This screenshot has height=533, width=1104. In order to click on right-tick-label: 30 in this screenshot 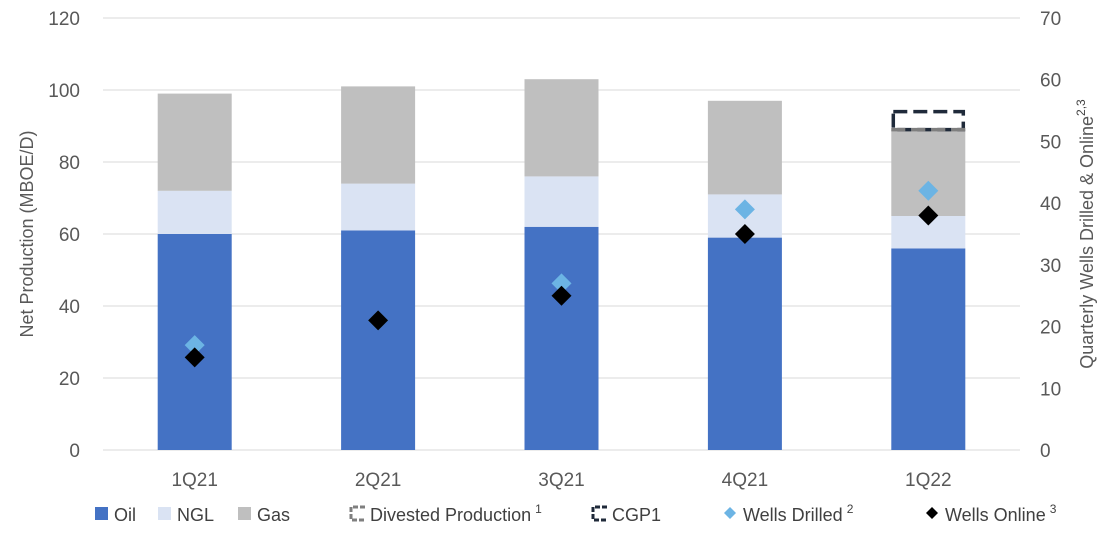, I will do `click(1050, 266)`.